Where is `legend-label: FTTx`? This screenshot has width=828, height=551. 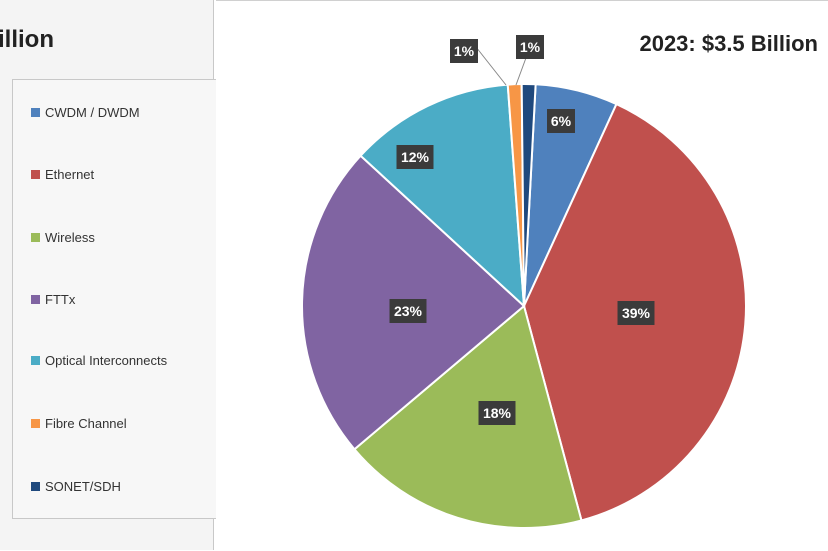 legend-label: FTTx is located at coordinates (60, 299).